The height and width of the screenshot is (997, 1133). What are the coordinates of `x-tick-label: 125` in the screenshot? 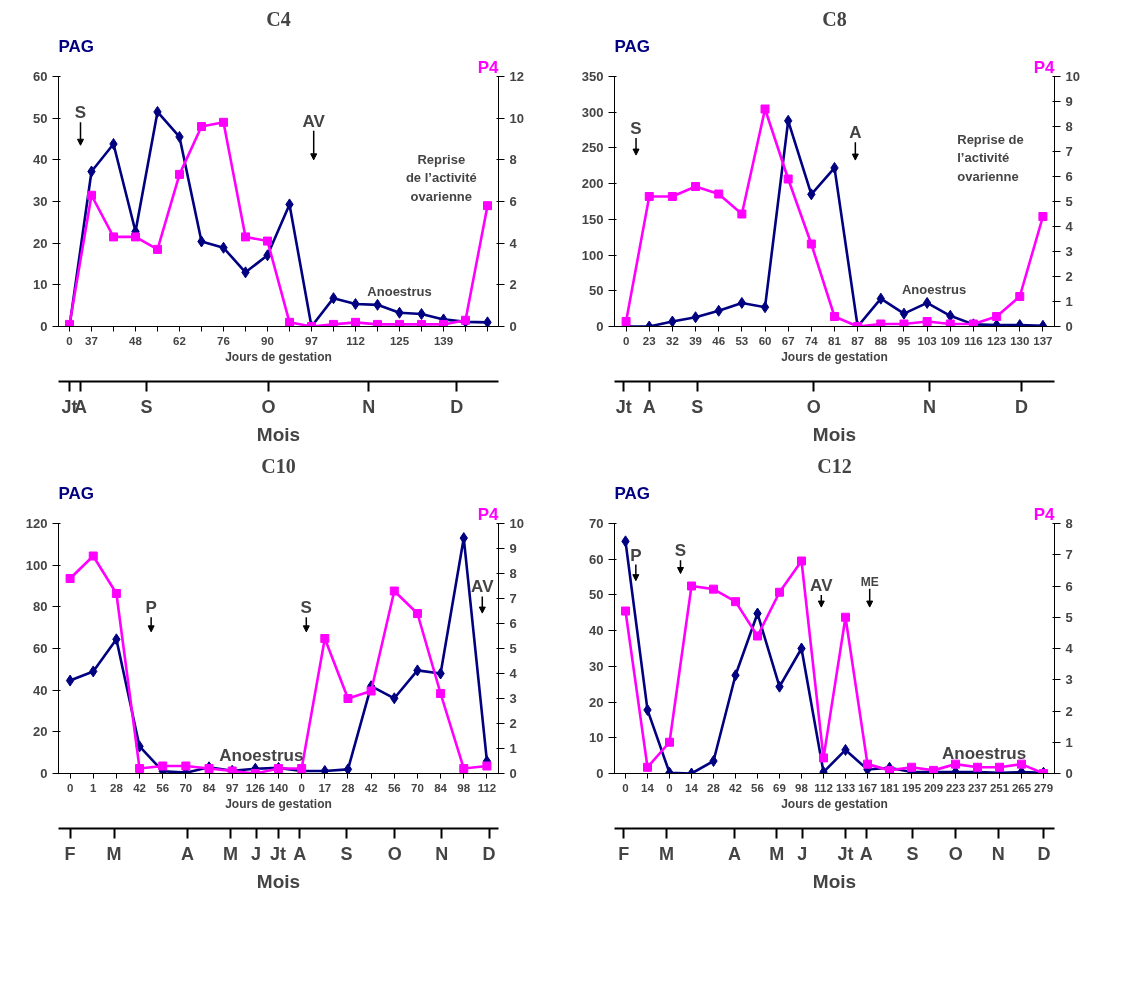 It's located at (399, 340).